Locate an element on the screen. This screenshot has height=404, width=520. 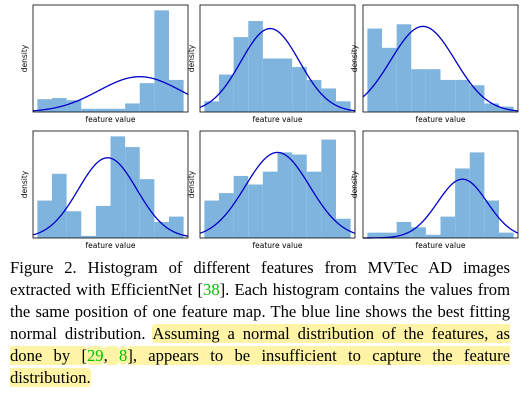
citation: 29 is located at coordinates (95, 355).